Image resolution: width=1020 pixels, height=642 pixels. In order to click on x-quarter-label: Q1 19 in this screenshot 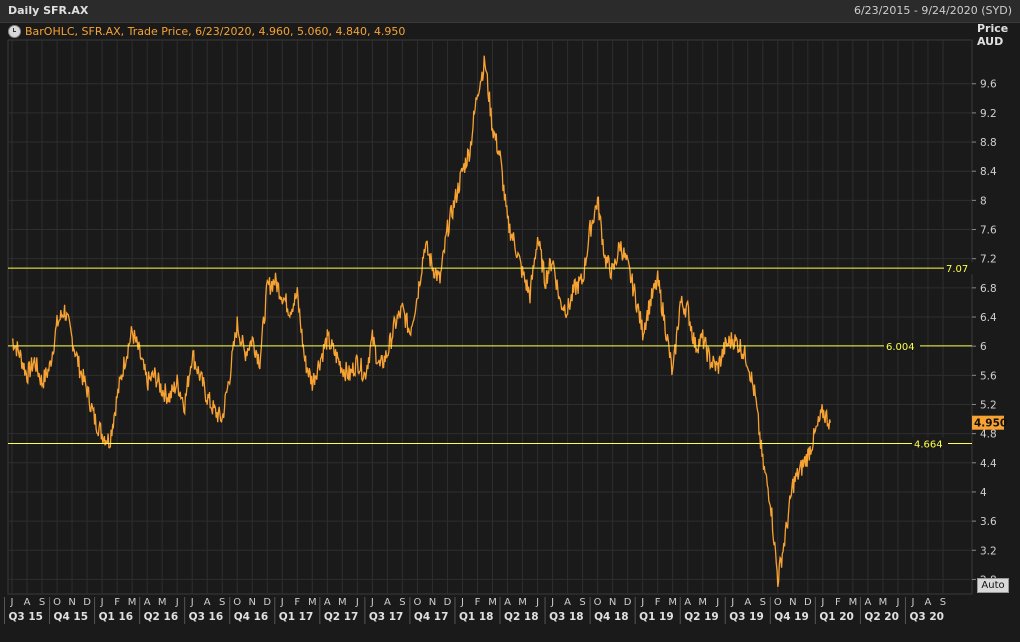, I will do `click(656, 617)`.